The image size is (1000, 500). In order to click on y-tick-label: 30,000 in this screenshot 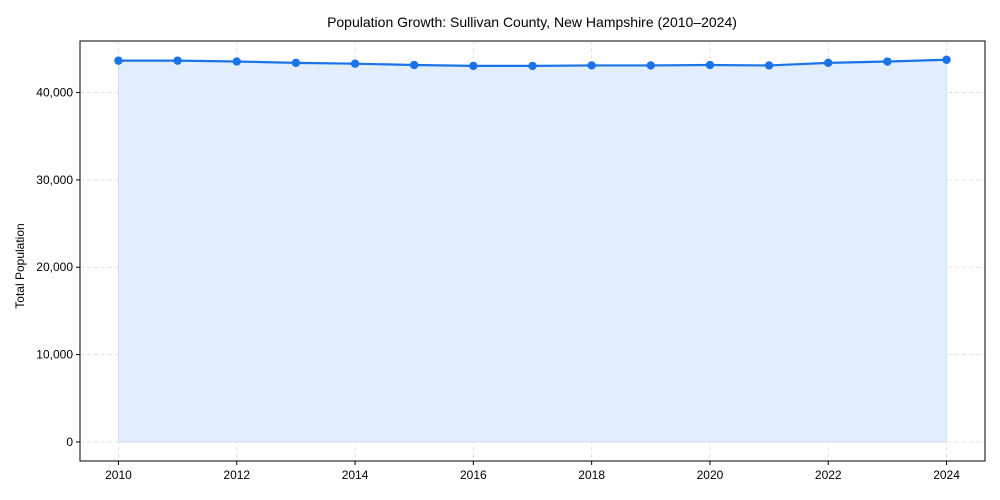, I will do `click(54, 180)`.